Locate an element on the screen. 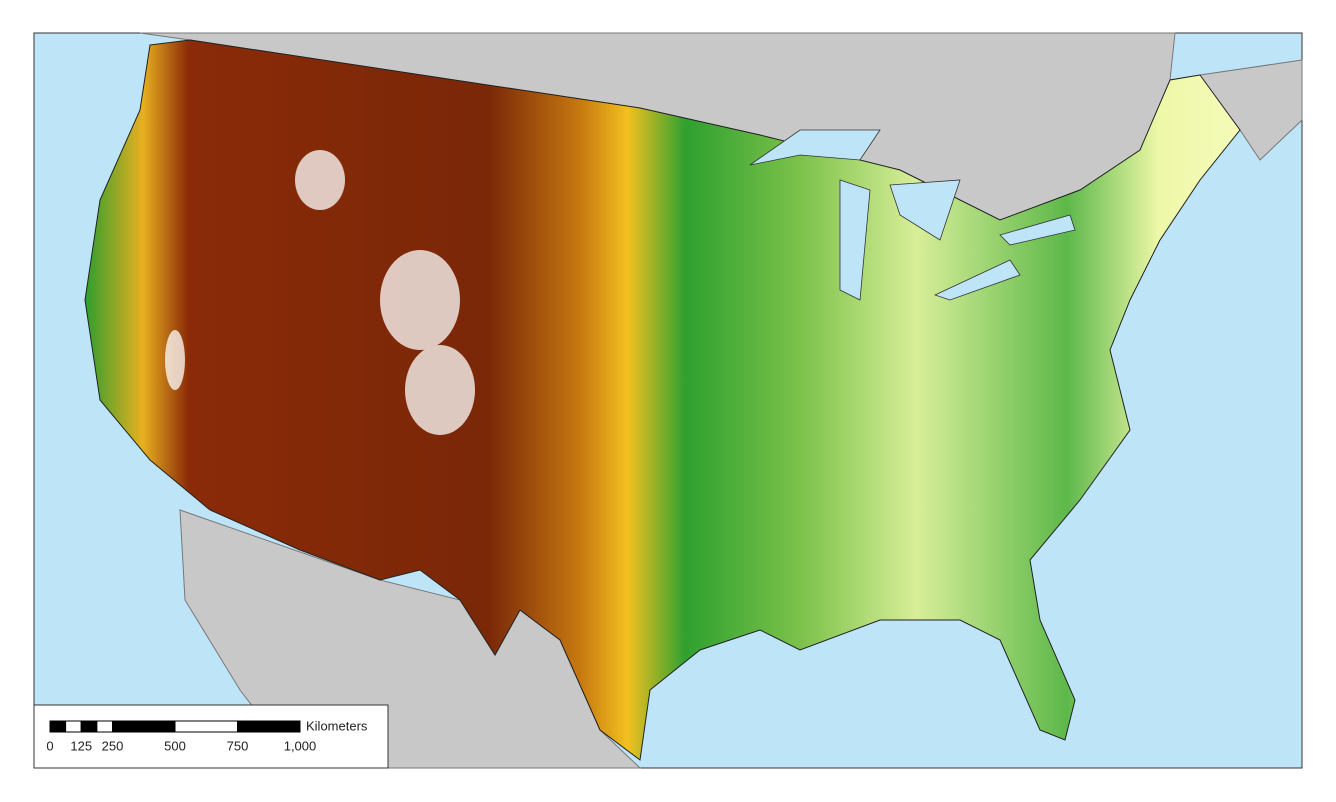 This screenshot has height=802, width=1336. scale-tick-label: 1,000 is located at coordinates (300, 745).